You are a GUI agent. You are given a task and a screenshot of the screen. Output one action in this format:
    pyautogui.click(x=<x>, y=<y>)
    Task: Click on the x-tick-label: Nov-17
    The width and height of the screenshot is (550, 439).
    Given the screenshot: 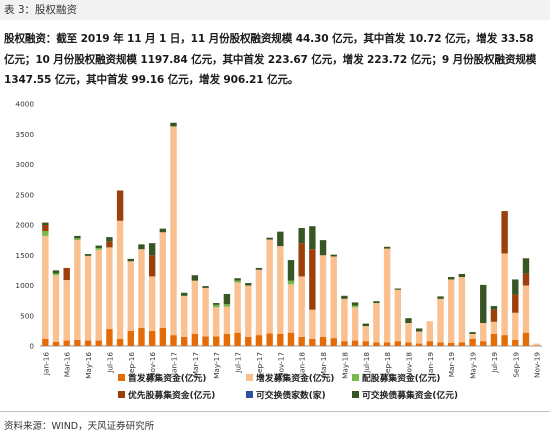 What is the action you would take?
    pyautogui.click(x=280, y=365)
    